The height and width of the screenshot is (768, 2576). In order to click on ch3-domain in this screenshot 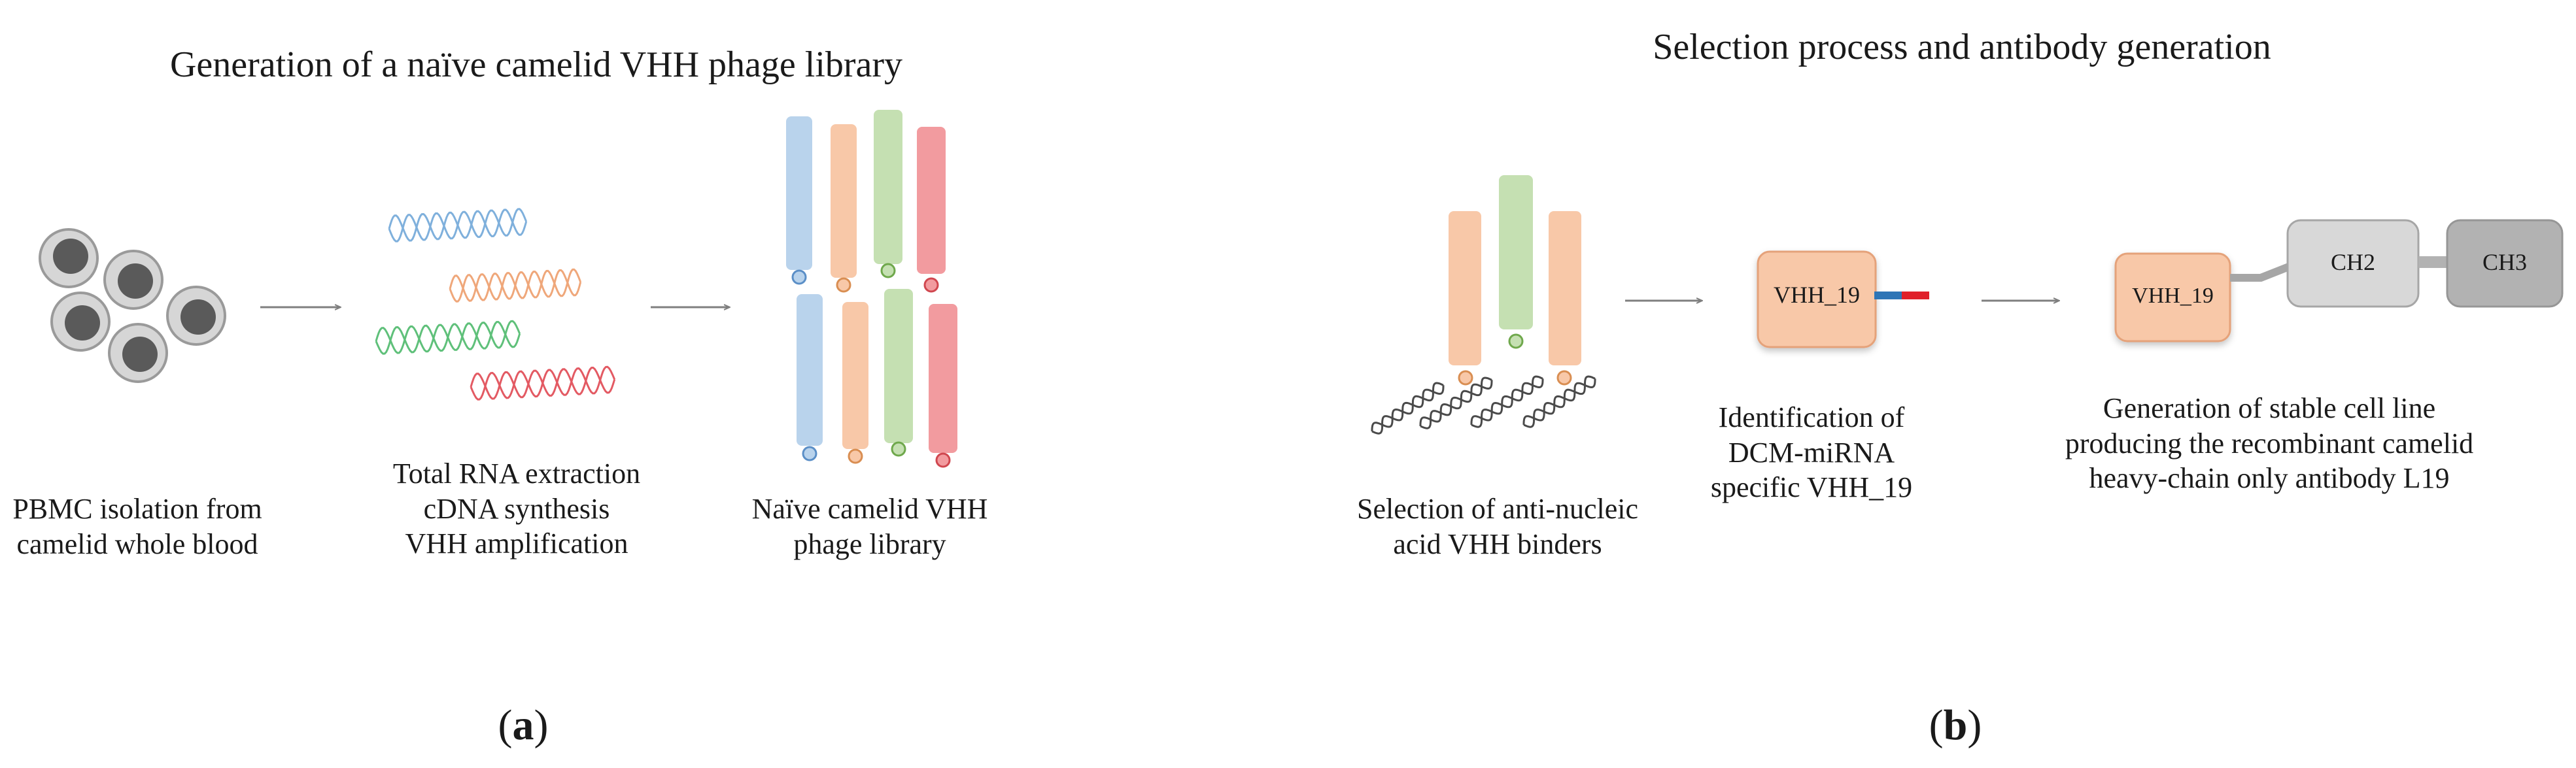, I will do `click(2505, 263)`.